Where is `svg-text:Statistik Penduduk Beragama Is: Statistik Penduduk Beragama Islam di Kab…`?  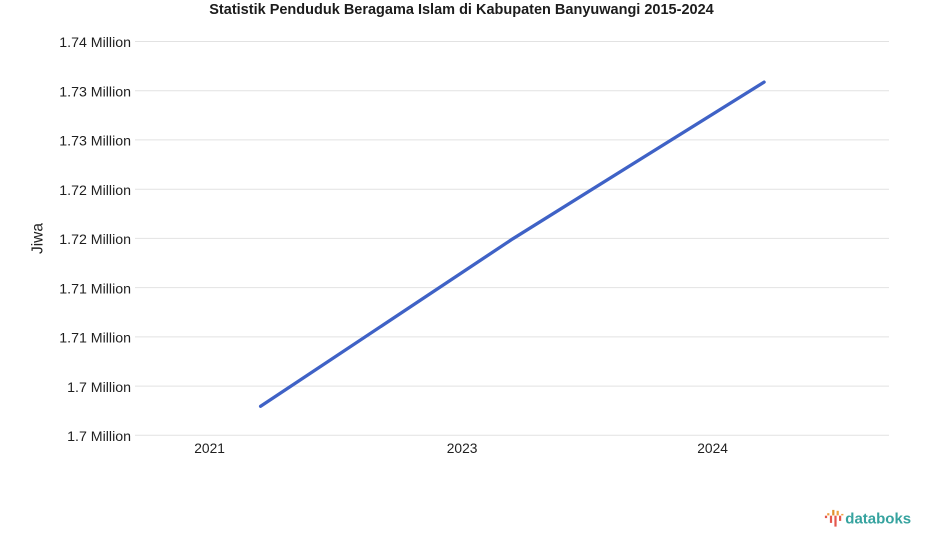 svg-text:Statistik Penduduk Beragama Is: Statistik Penduduk Beragama Islam di Kab… is located at coordinates (461, 10).